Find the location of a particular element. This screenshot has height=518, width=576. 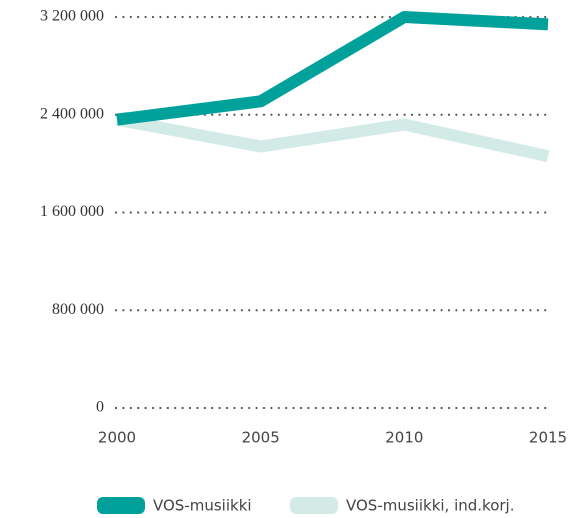

line-series is located at coordinates (332, 138).